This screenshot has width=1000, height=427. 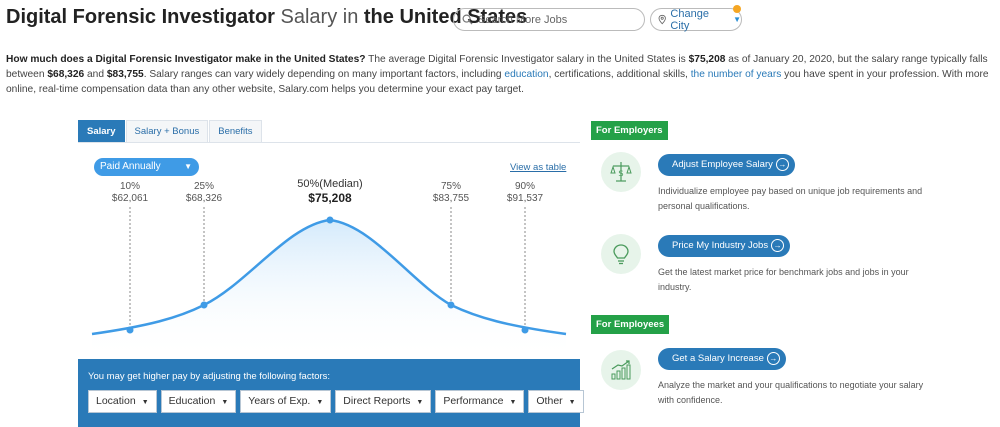 What do you see at coordinates (525, 198) in the screenshot?
I see `percentile-90-value: $91,537` at bounding box center [525, 198].